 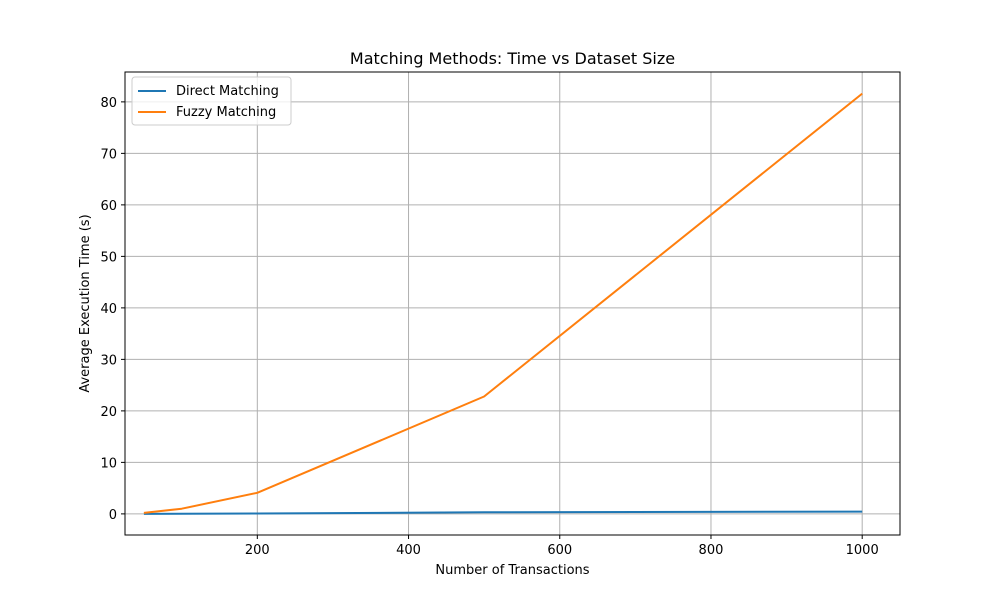 What do you see at coordinates (512, 570) in the screenshot?
I see `x-axis-label: Number of Transactions` at bounding box center [512, 570].